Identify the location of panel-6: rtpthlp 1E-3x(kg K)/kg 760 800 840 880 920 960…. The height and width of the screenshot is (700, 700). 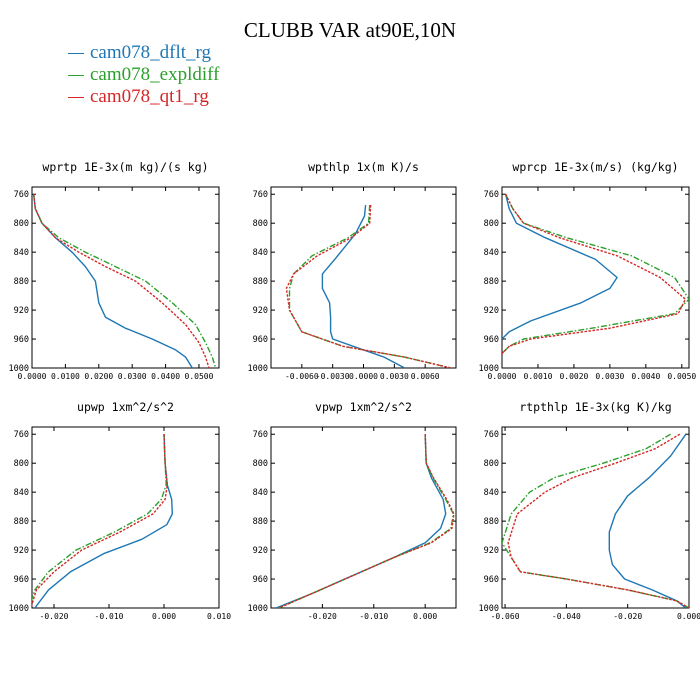
(589, 510).